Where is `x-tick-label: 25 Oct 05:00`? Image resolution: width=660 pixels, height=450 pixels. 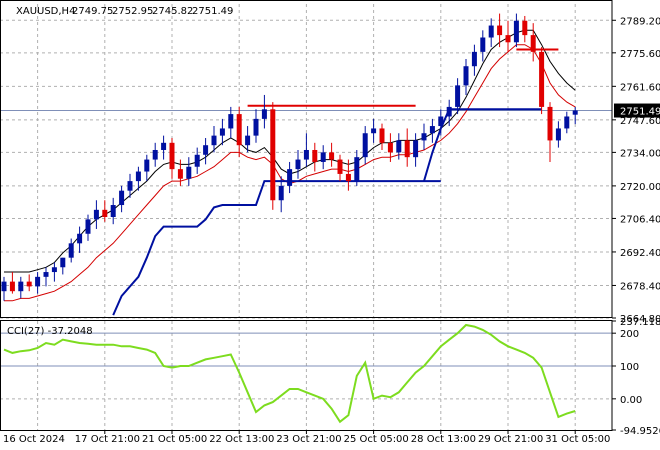
x-tick-label: 25 Oct 05:00 is located at coordinates (376, 439).